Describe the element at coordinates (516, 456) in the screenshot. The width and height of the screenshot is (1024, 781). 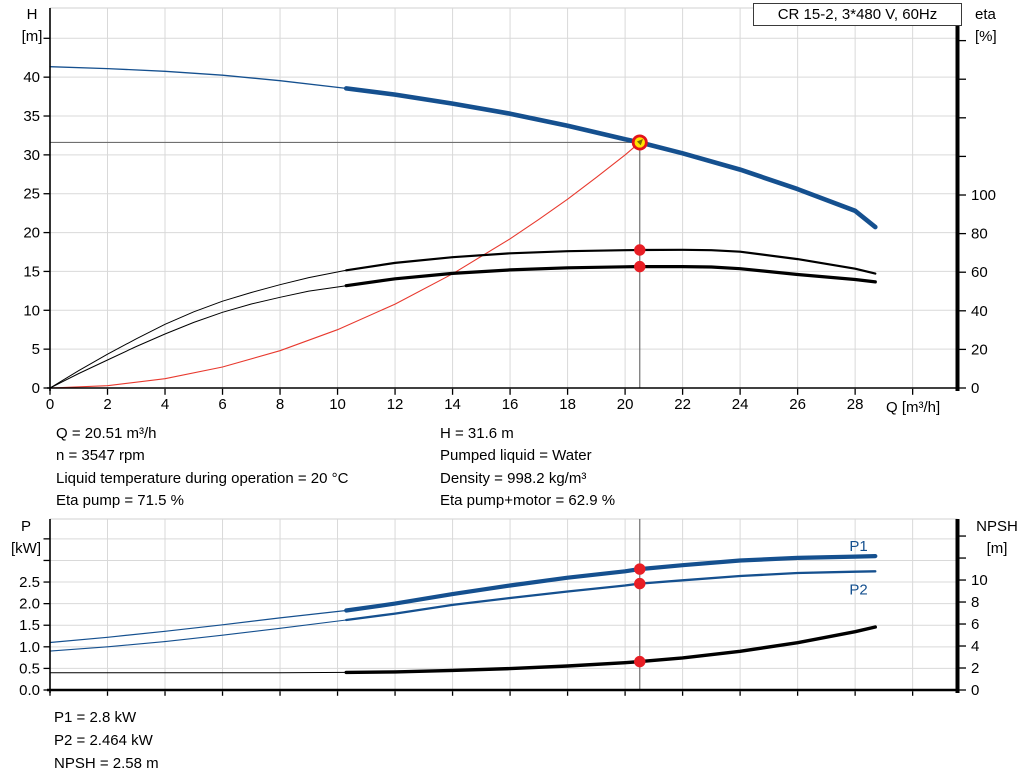
I see `annotation-line: Pumped liquid = Water` at that location.